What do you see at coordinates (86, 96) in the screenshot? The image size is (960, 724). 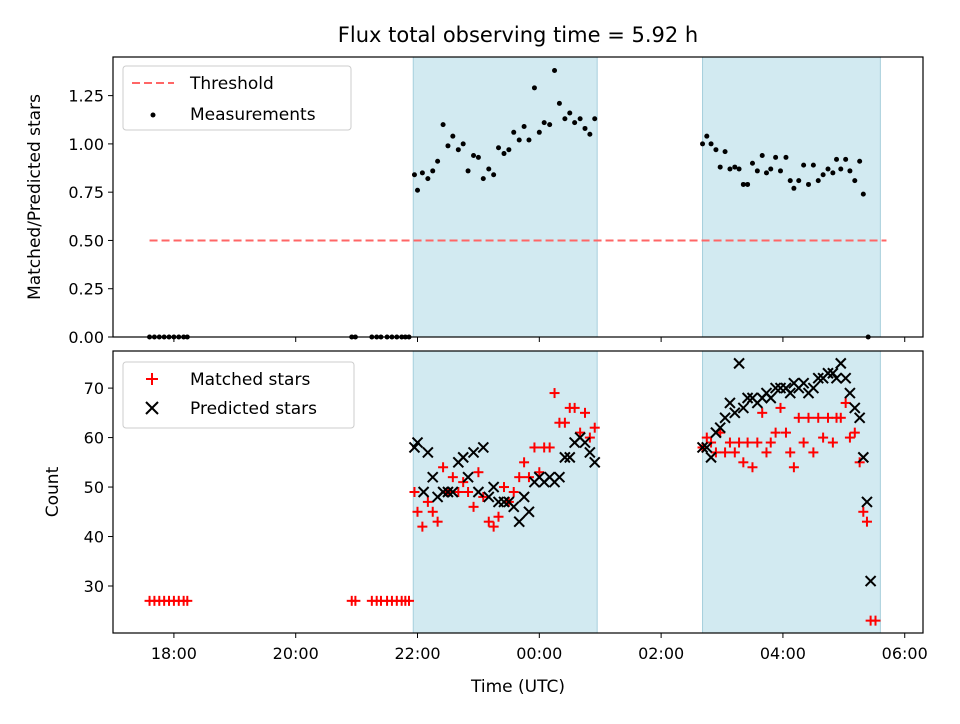 I see `ytick-label: 1.25` at bounding box center [86, 96].